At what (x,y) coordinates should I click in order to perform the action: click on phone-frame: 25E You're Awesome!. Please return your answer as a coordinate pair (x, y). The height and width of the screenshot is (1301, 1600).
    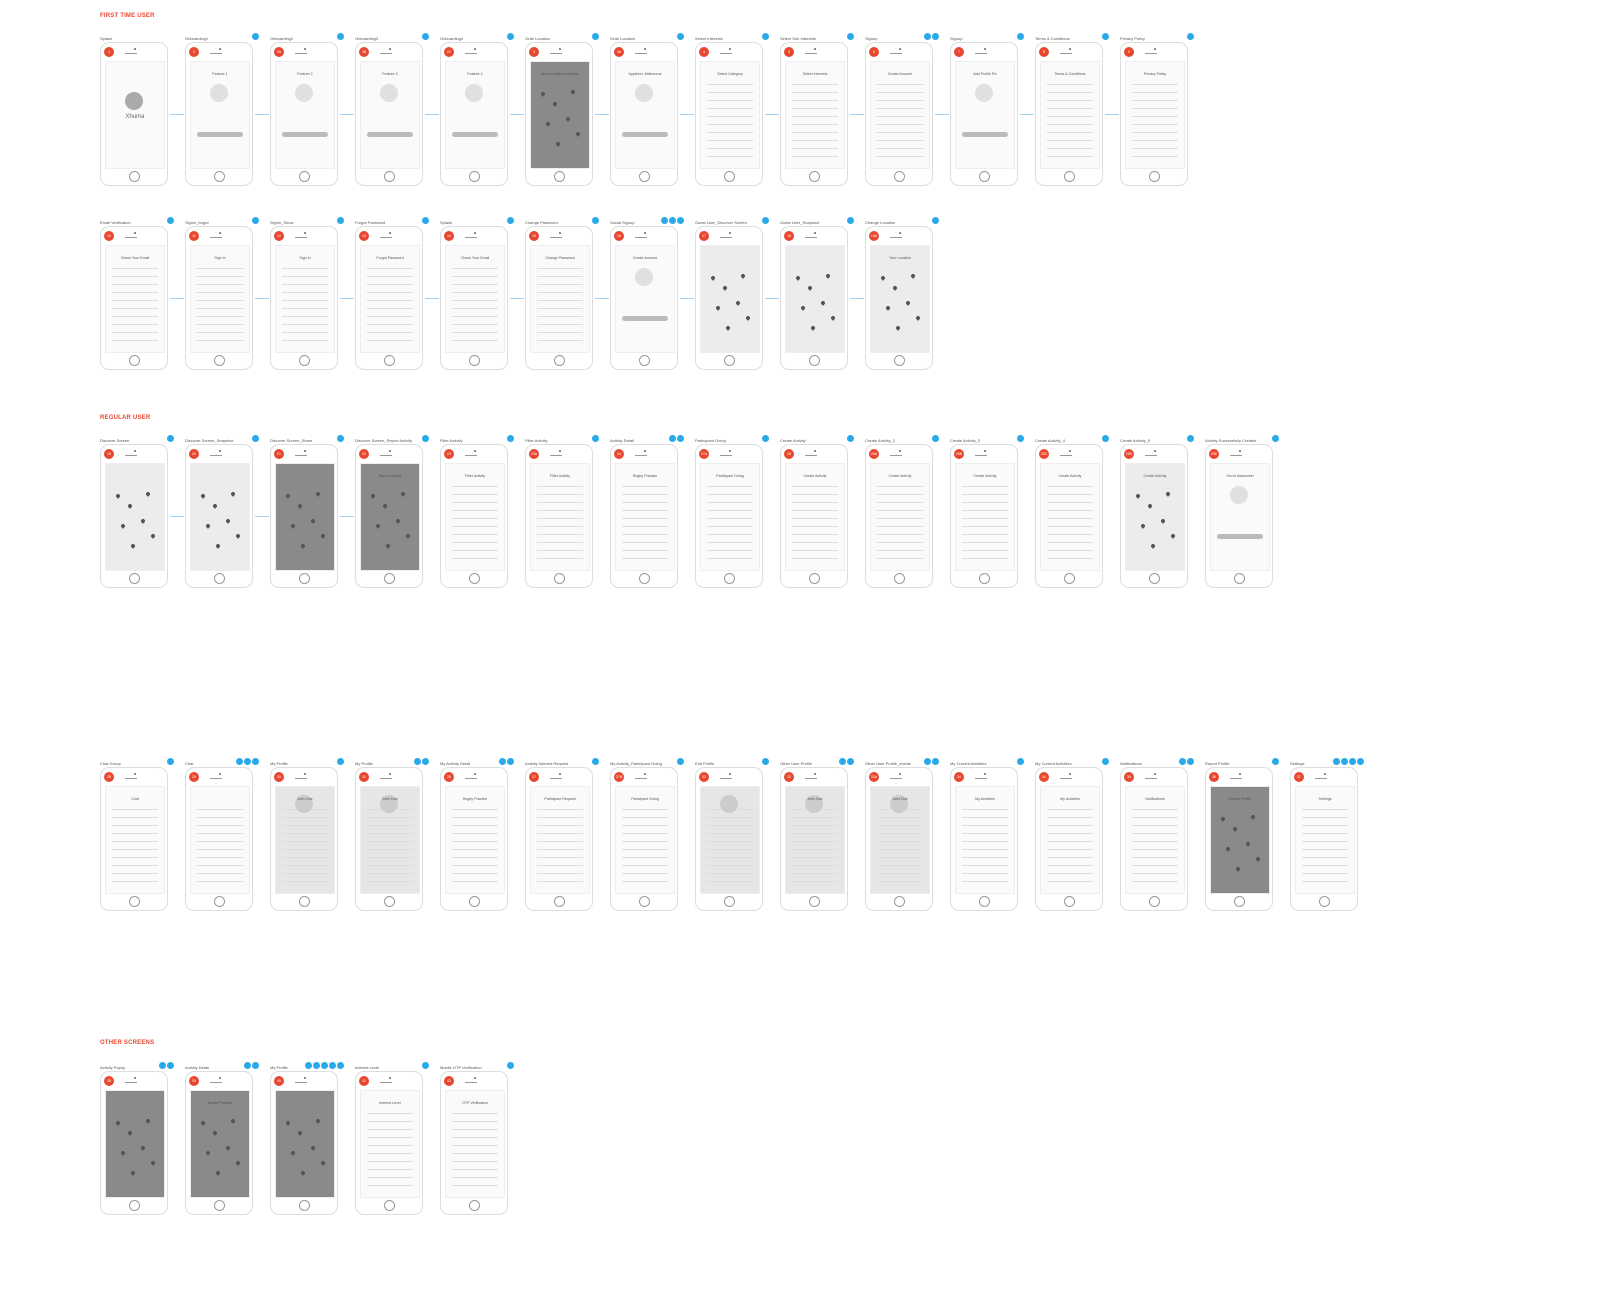
    Looking at the image, I should click on (1239, 516).